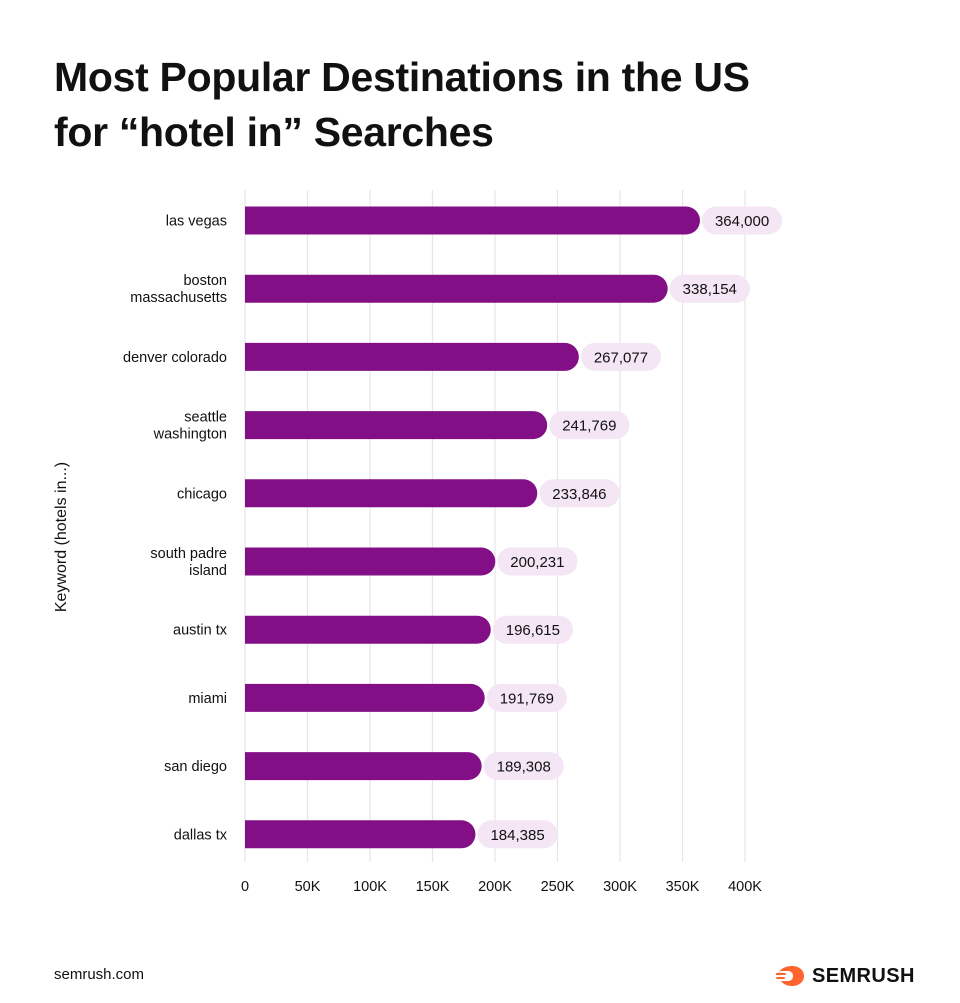 The width and height of the screenshot is (960, 1003). I want to click on category-label: dallas tx, so click(201, 835).